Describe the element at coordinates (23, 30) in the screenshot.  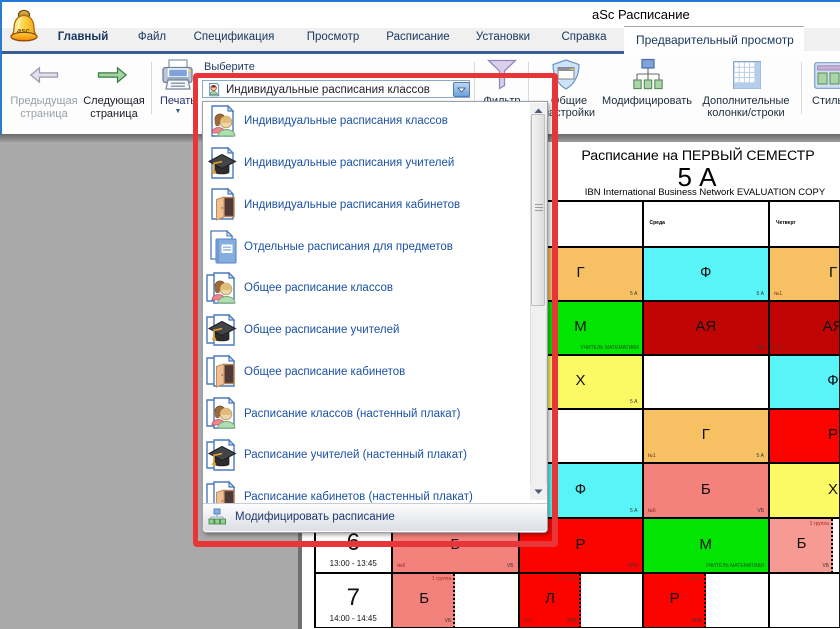
I see `svg-text: asc` at that location.